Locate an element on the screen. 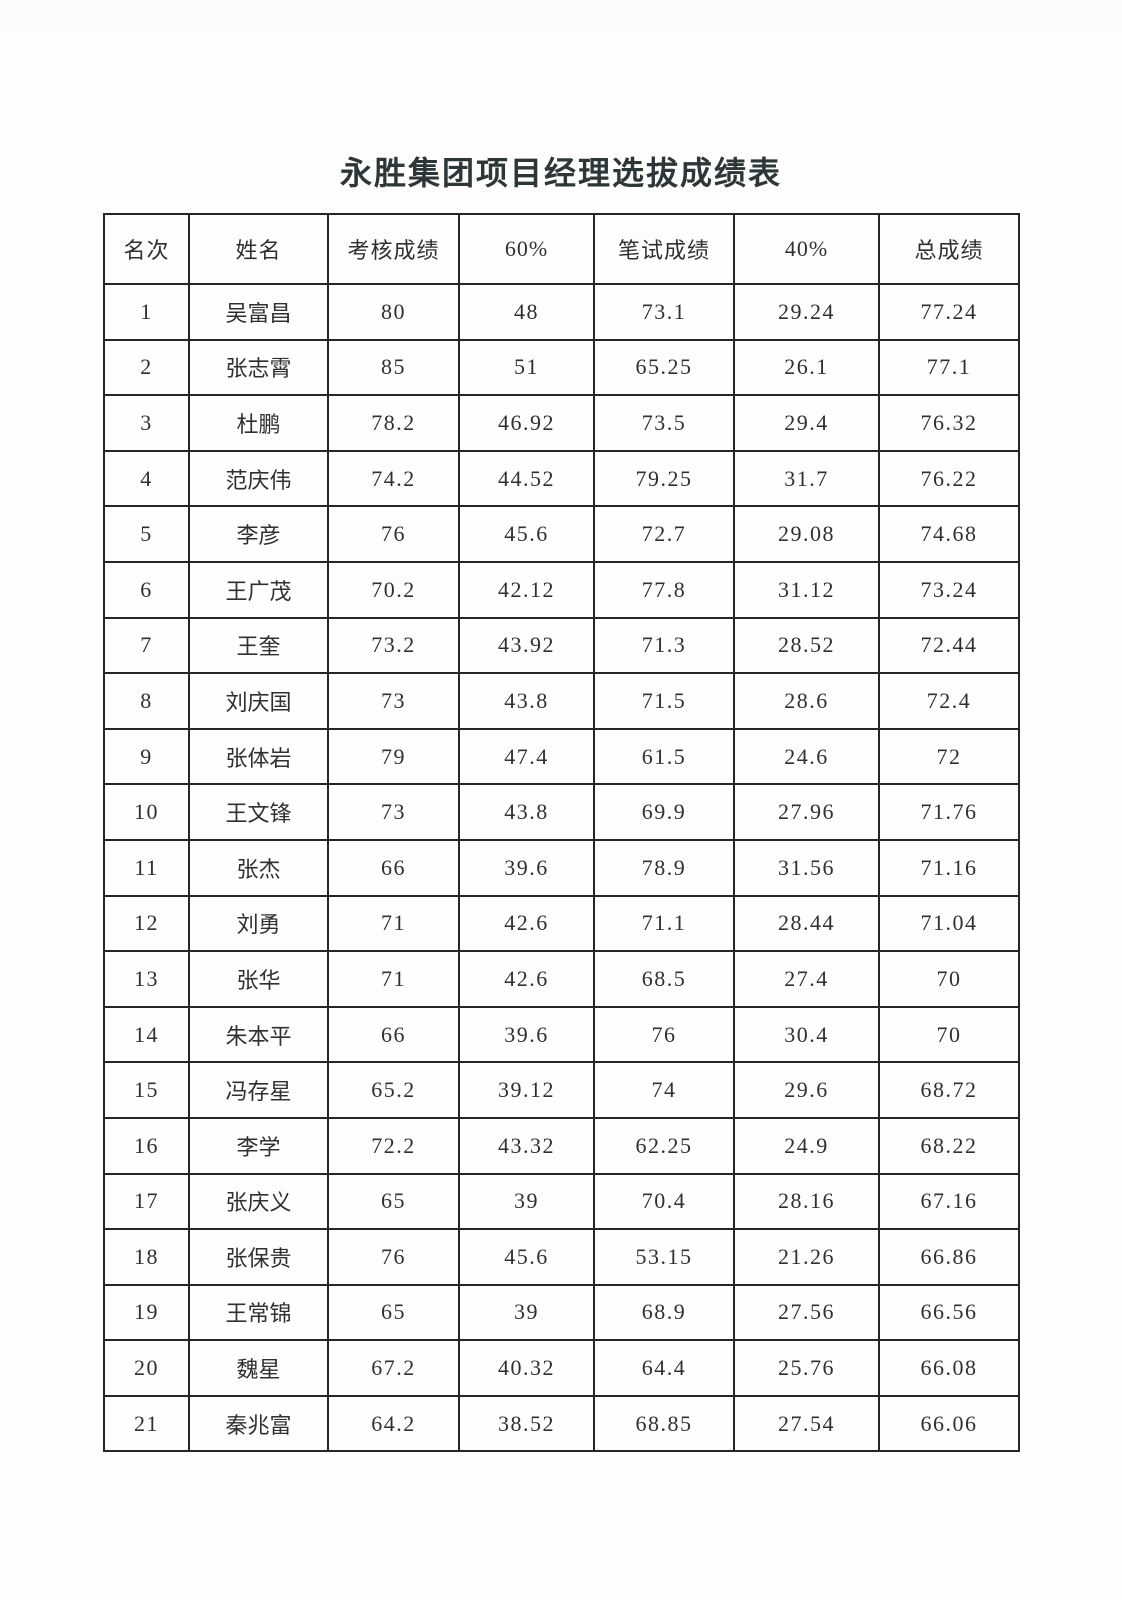 The height and width of the screenshot is (1600, 1122). column-header: 40% is located at coordinates (806, 249).